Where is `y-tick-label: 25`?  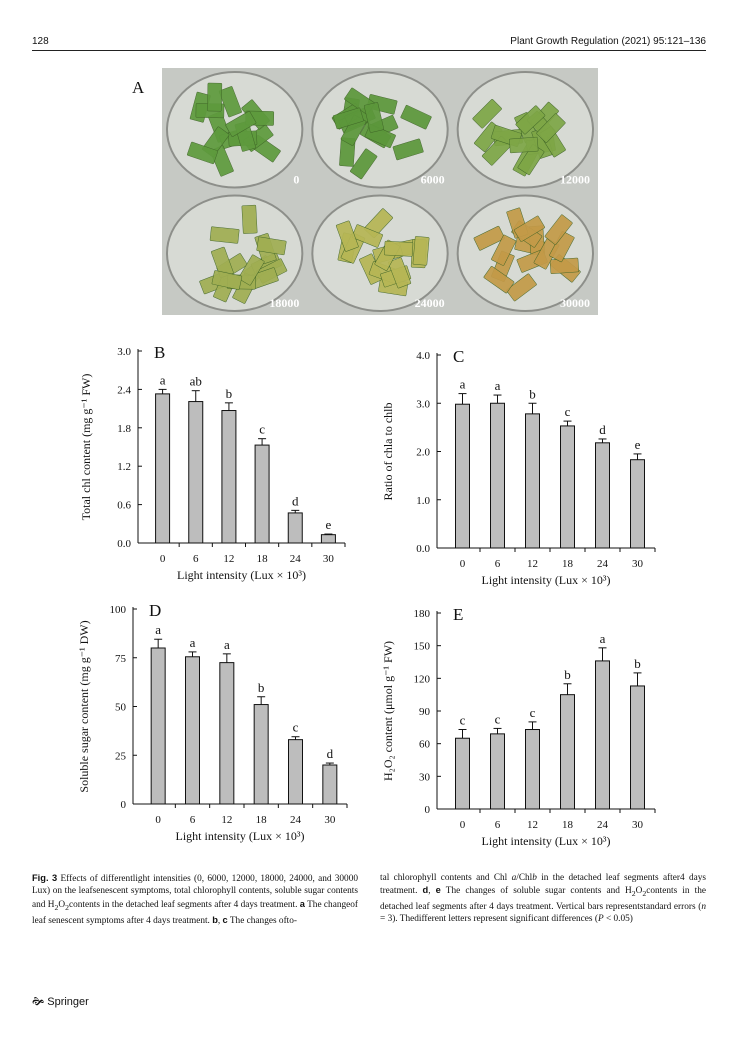
y-tick-label: 25 is located at coordinates (121, 756).